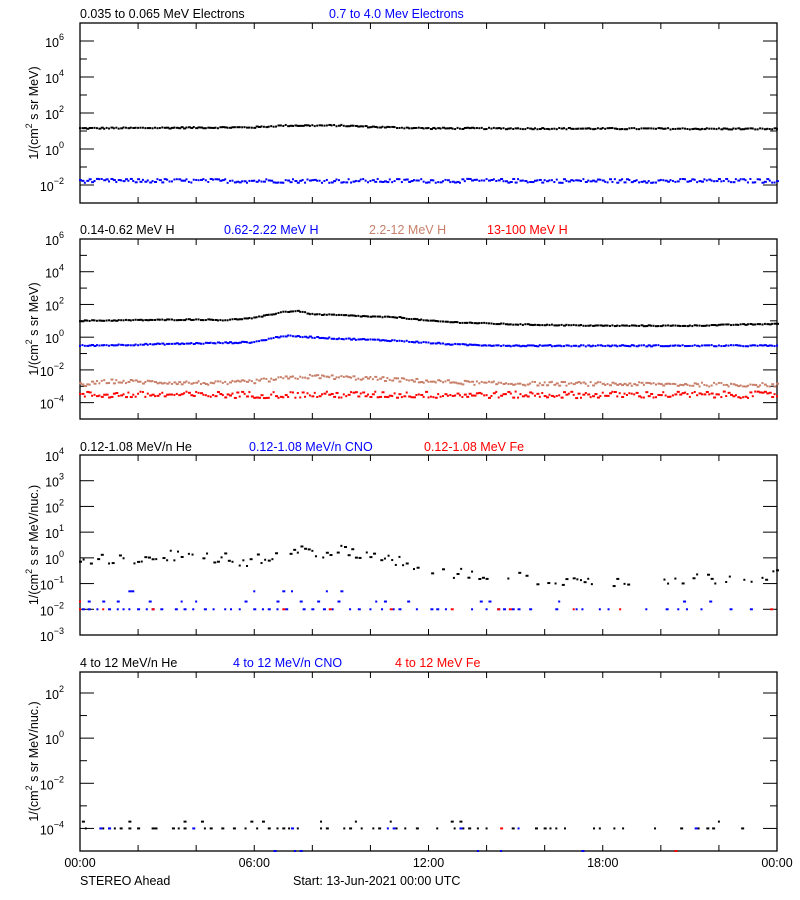  What do you see at coordinates (128, 663) in the screenshot?
I see `legend-entry: 4 to 12 MeV/n He` at bounding box center [128, 663].